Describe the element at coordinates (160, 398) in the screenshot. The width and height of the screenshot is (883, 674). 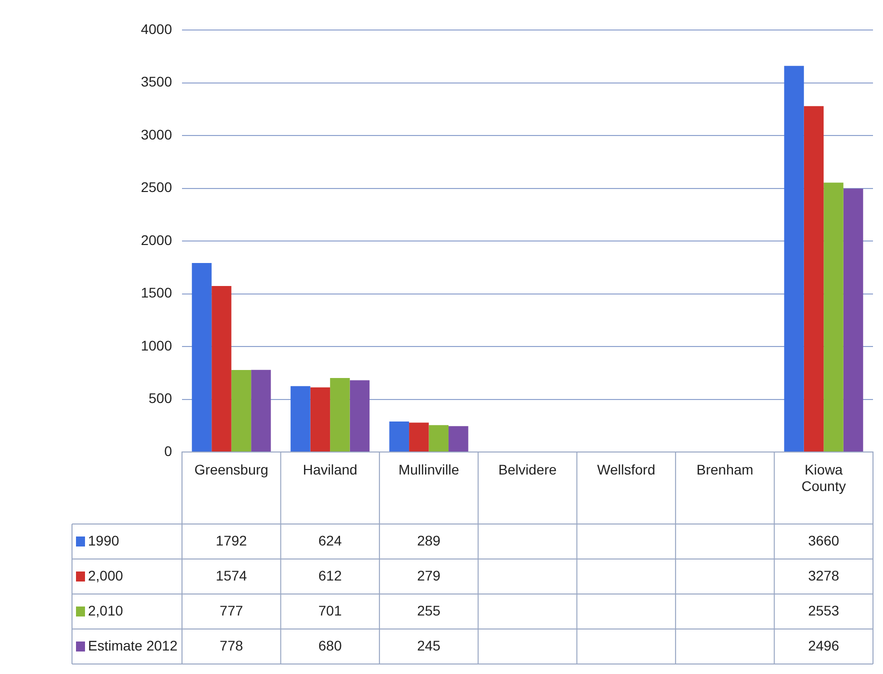
I see `y-tick-label: 500` at that location.